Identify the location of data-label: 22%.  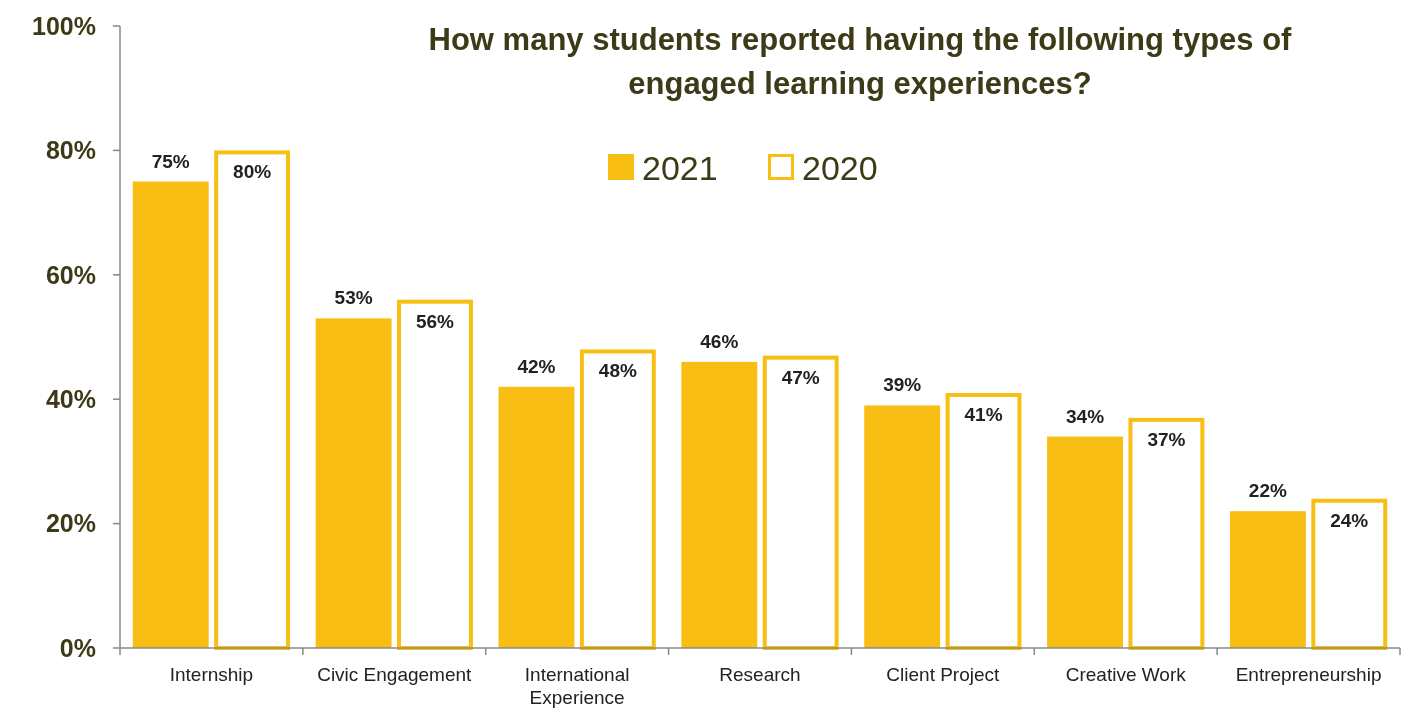
(1267, 491).